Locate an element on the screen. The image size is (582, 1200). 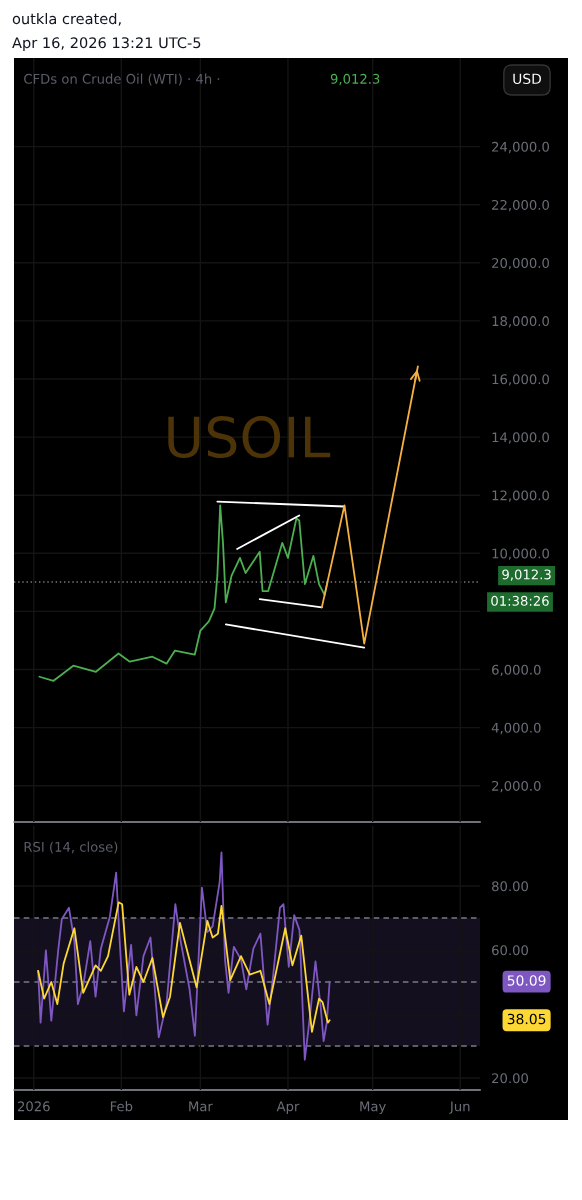
y-tick-label: 14,000.0 is located at coordinates (520, 438).